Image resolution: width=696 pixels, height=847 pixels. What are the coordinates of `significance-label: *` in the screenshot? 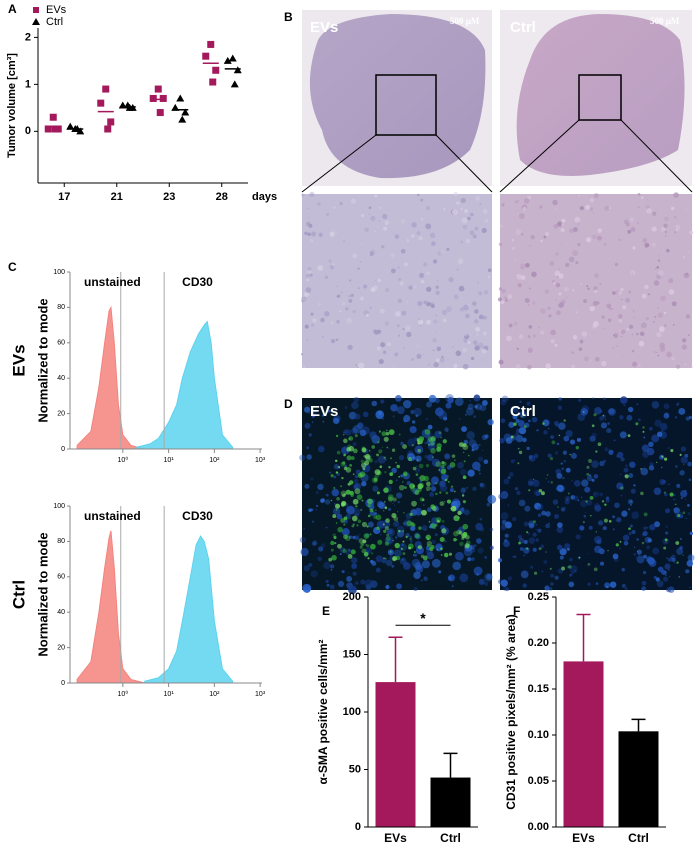 It's located at (423, 618).